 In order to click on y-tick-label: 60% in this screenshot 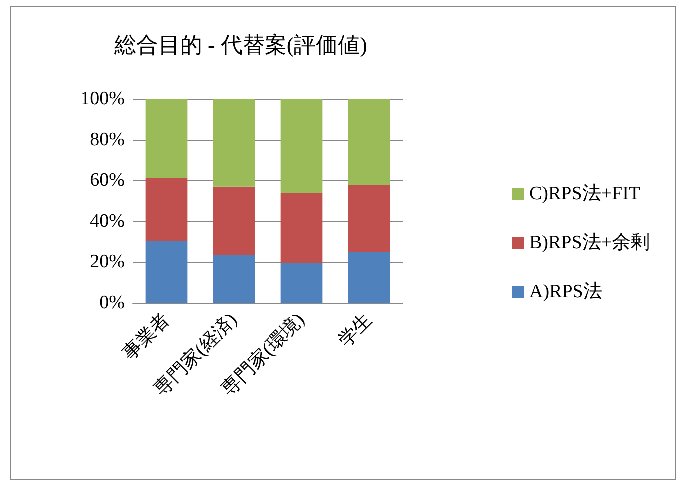, I will do `click(108, 181)`.